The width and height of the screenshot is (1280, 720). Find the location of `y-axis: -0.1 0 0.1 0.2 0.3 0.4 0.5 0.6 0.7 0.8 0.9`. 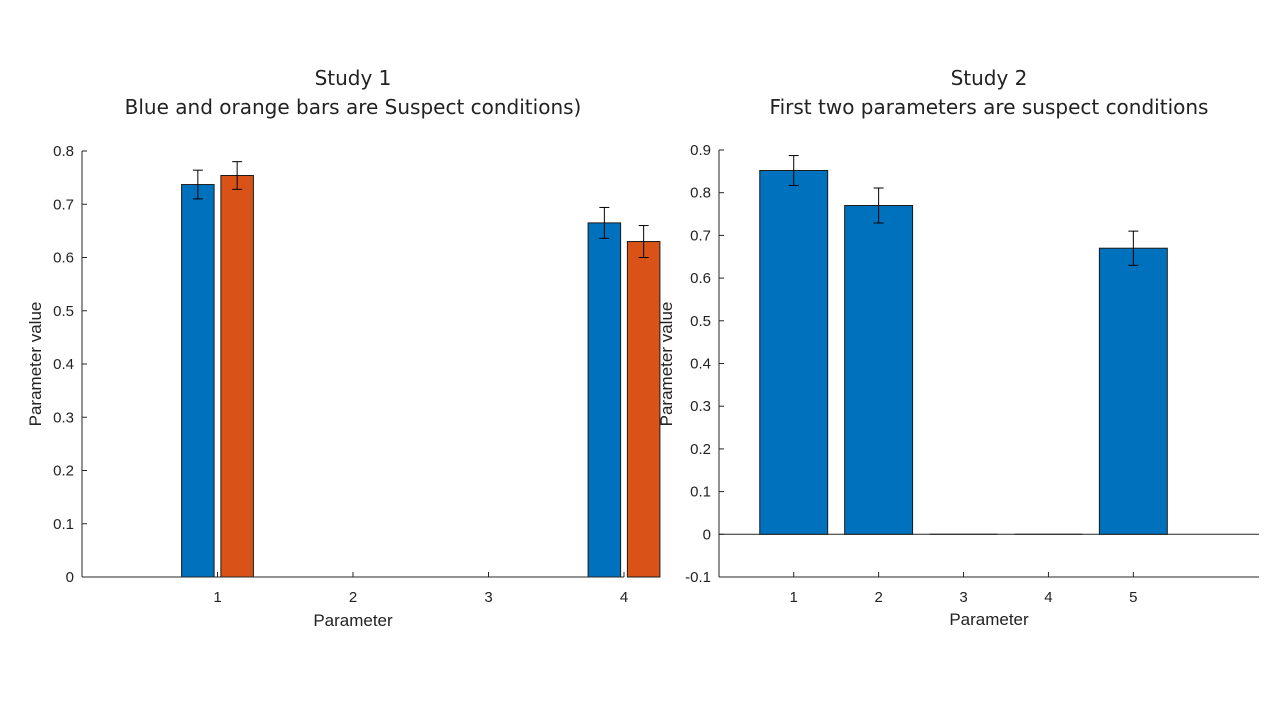

y-axis: -0.1 0 0.1 0.2 0.3 0.4 0.5 0.6 0.7 0.8 0.9 is located at coordinates (704, 364).